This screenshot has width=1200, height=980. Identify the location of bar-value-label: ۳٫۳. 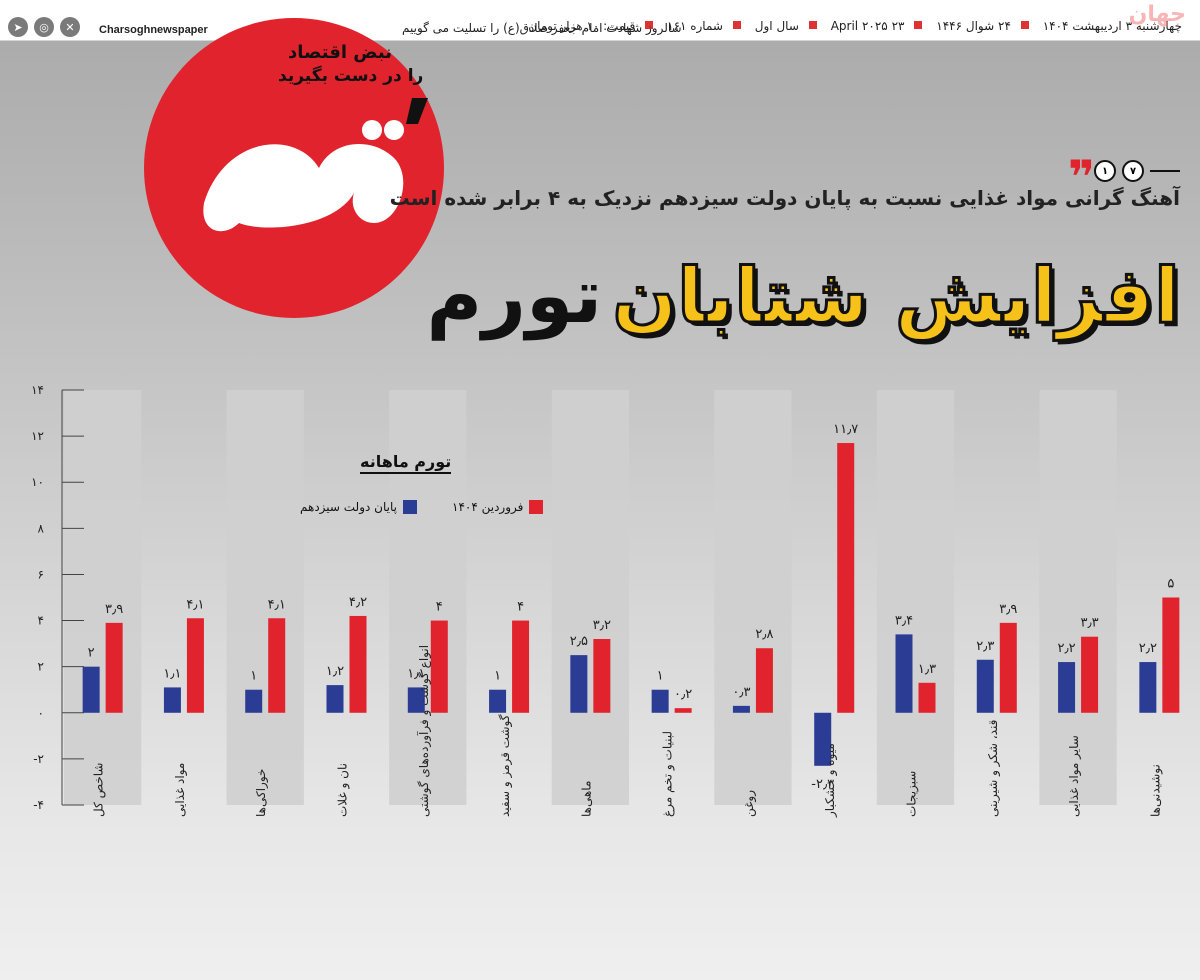
(1089, 623).